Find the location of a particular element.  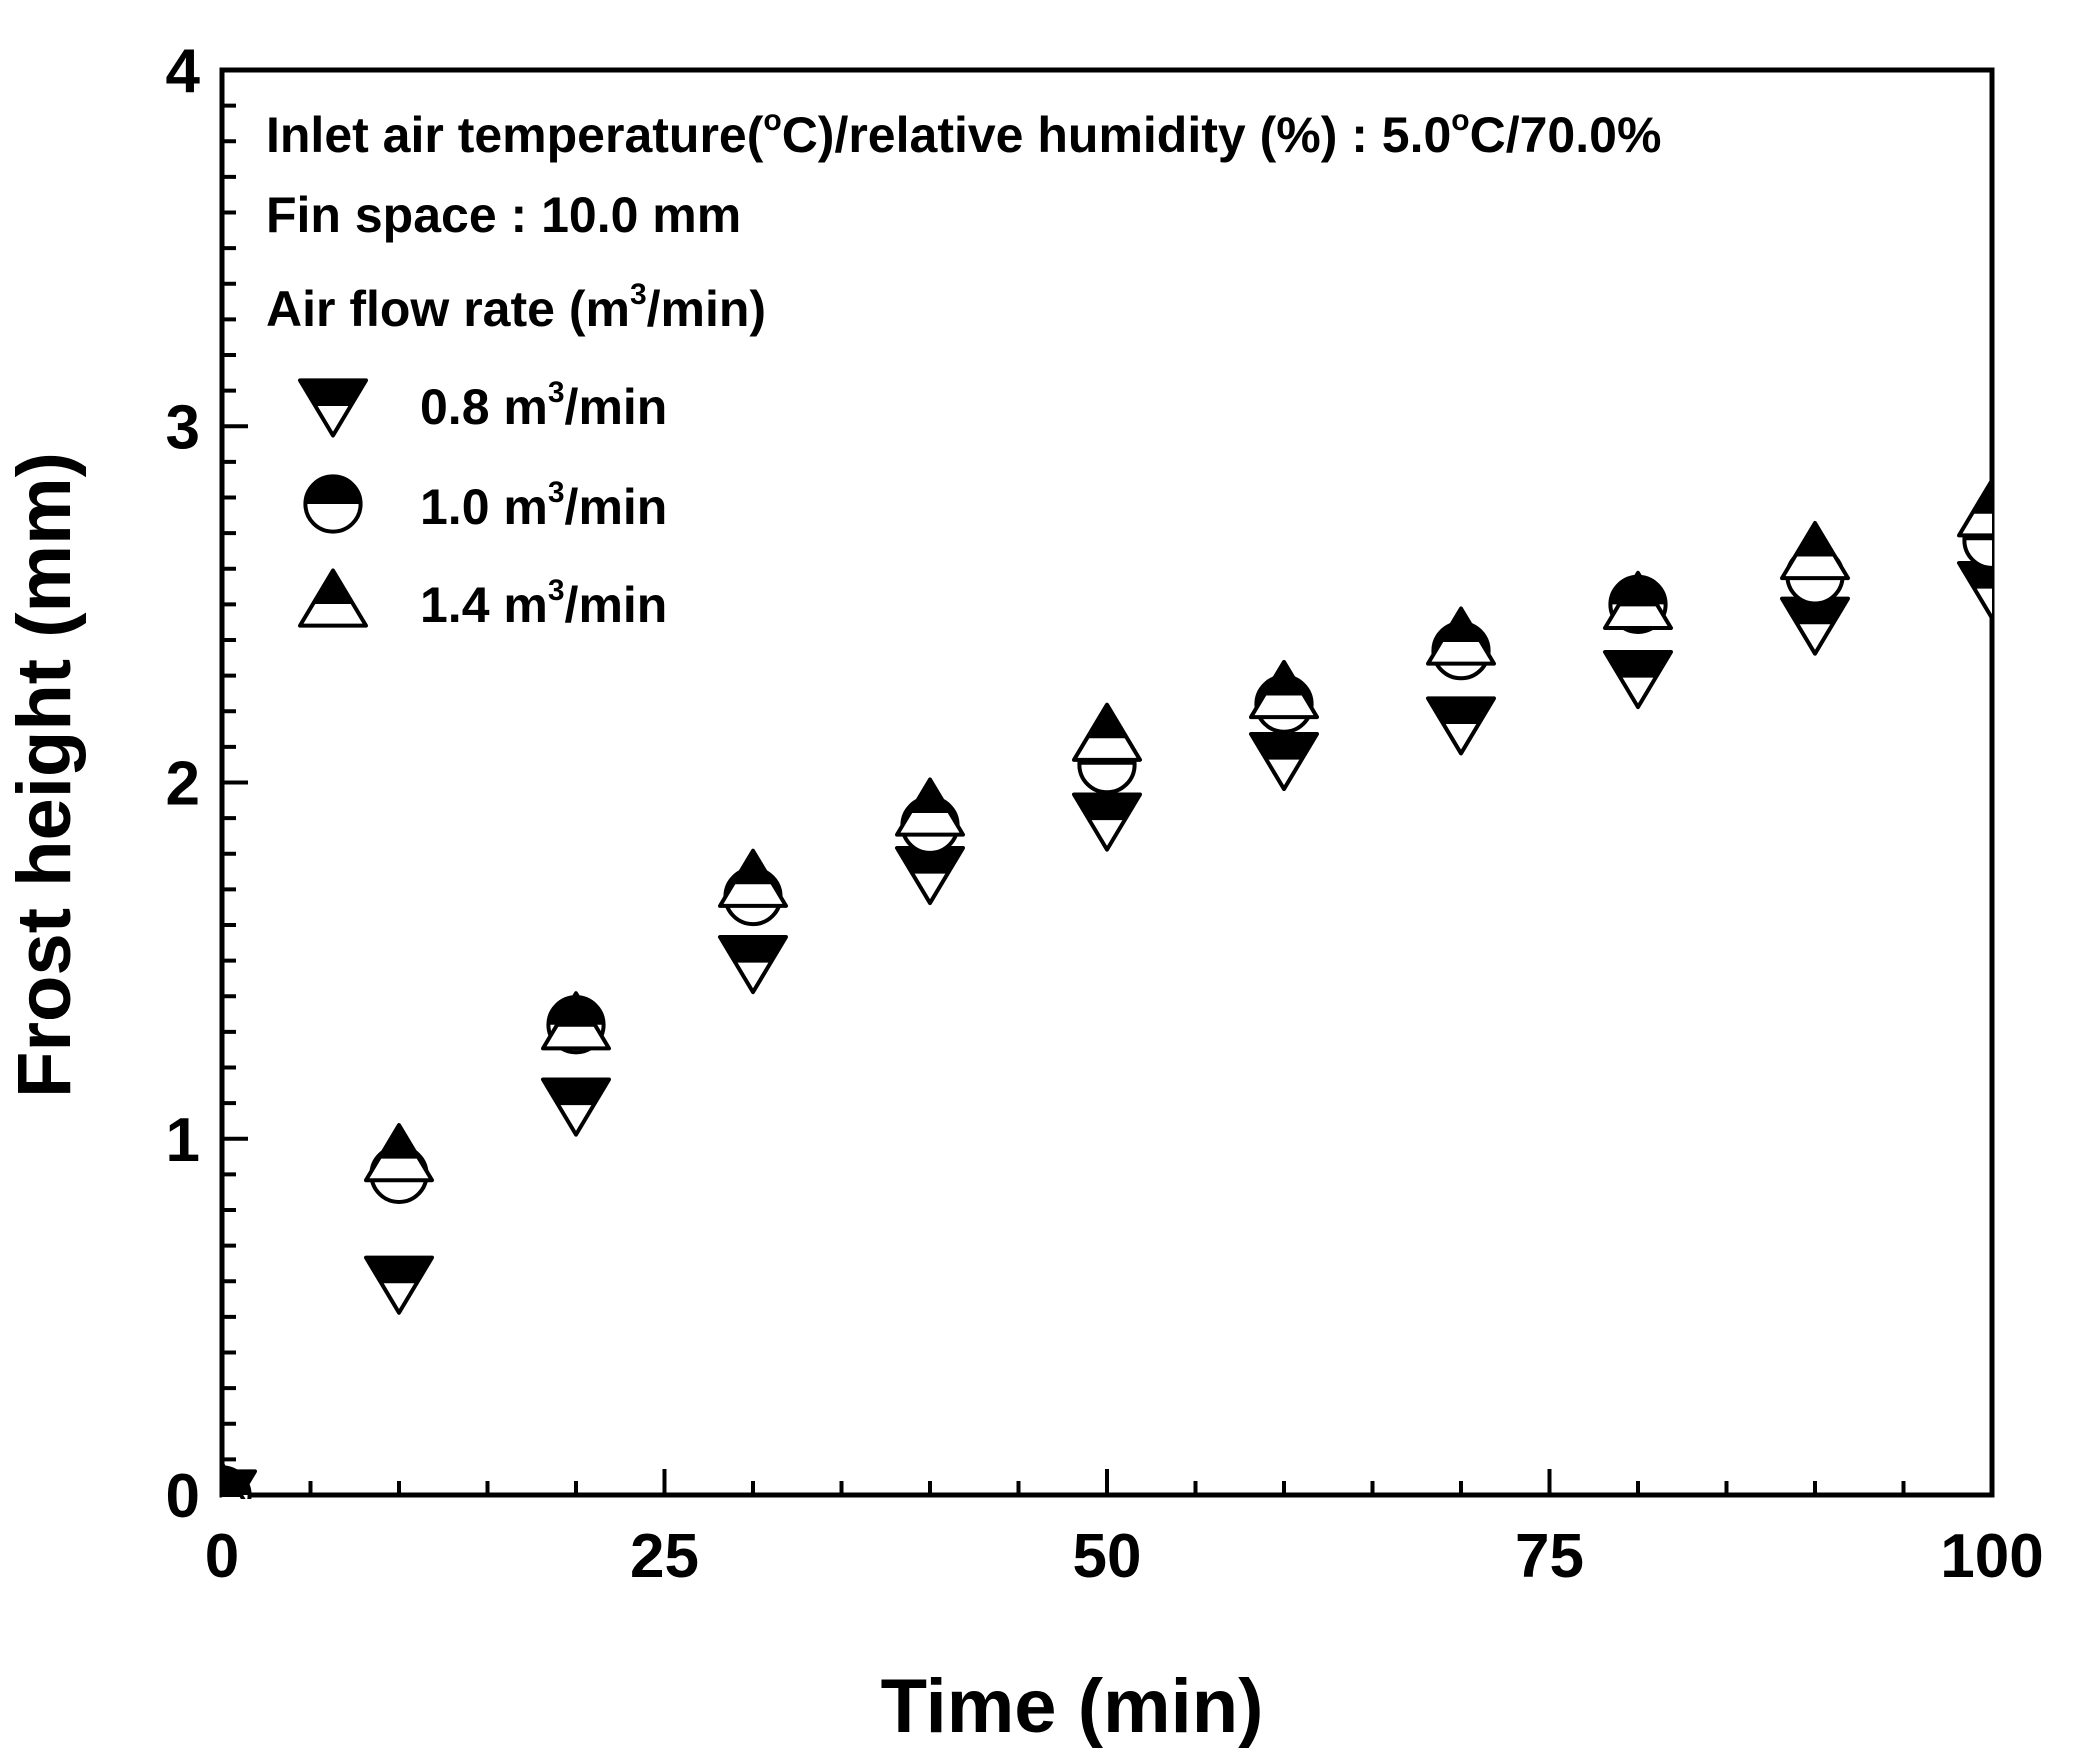

legend-item: 1.4 m3/min is located at coordinates (482, 600).